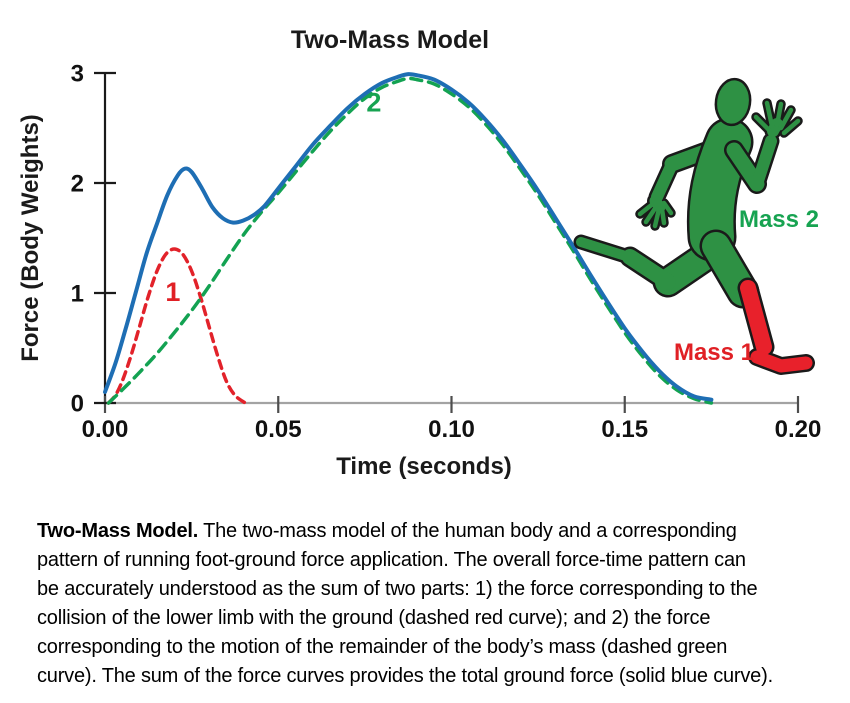 The image size is (850, 703). What do you see at coordinates (105, 429) in the screenshot?
I see `x-tick-label: 0.00` at bounding box center [105, 429].